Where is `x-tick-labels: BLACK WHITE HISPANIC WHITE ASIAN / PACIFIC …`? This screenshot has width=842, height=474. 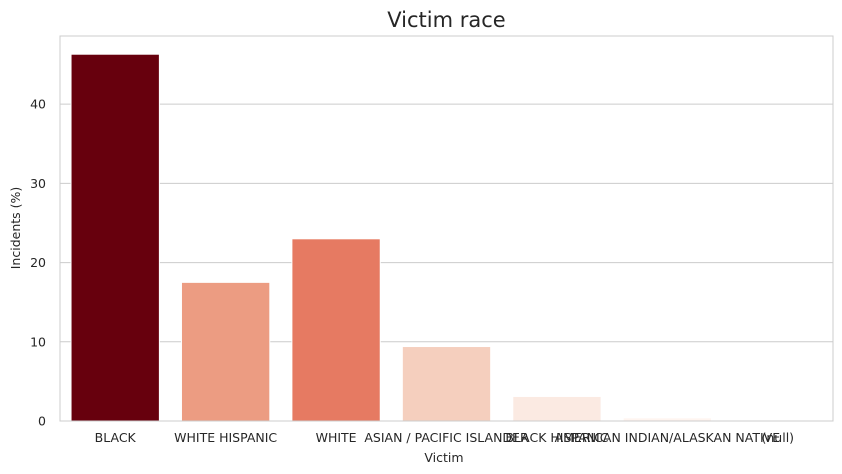 x-tick-labels: BLACK WHITE HISPANIC WHITE ASIAN / PACIFIC … is located at coordinates (444, 437).